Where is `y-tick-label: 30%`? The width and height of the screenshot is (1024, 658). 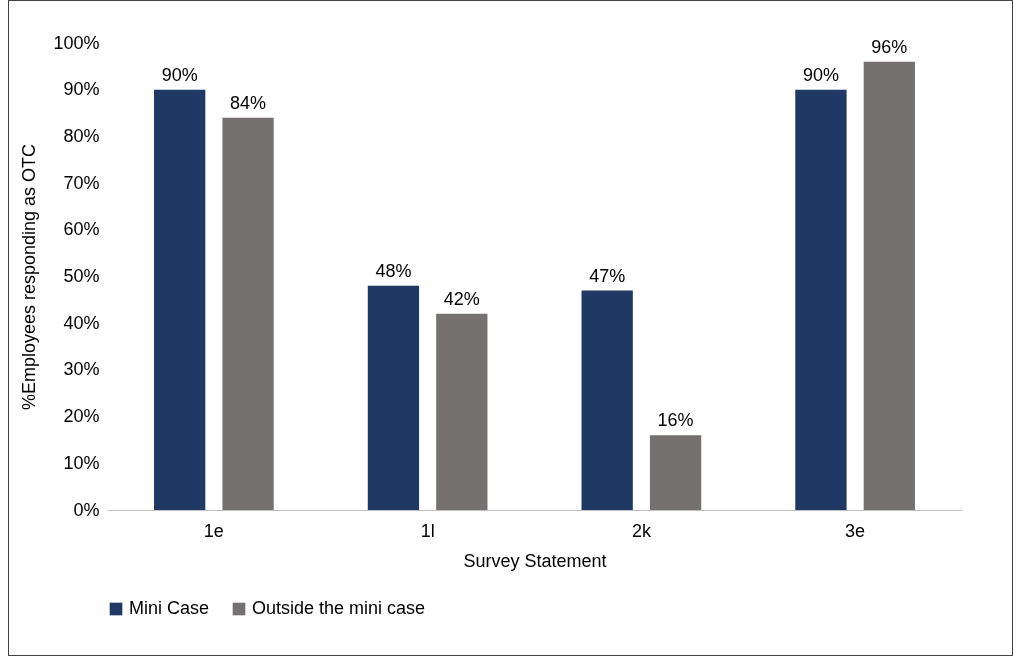
y-tick-label: 30% is located at coordinates (81, 369).